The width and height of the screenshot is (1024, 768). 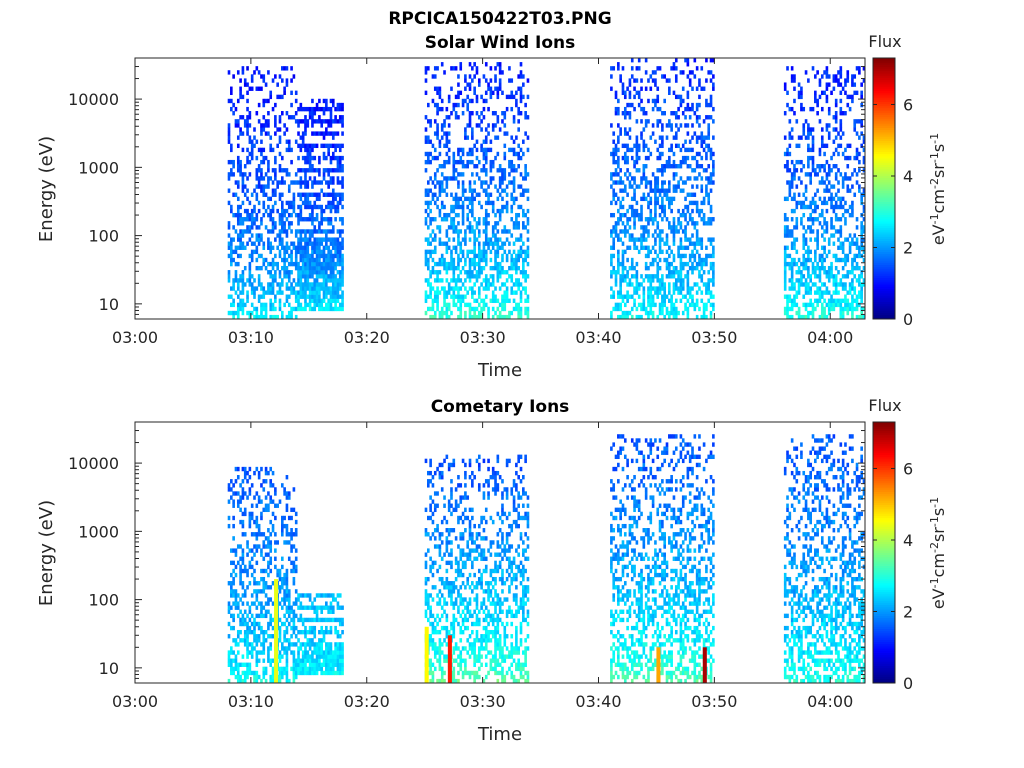 What do you see at coordinates (884, 211) in the screenshot?
I see `colorbar-segment` at bounding box center [884, 211].